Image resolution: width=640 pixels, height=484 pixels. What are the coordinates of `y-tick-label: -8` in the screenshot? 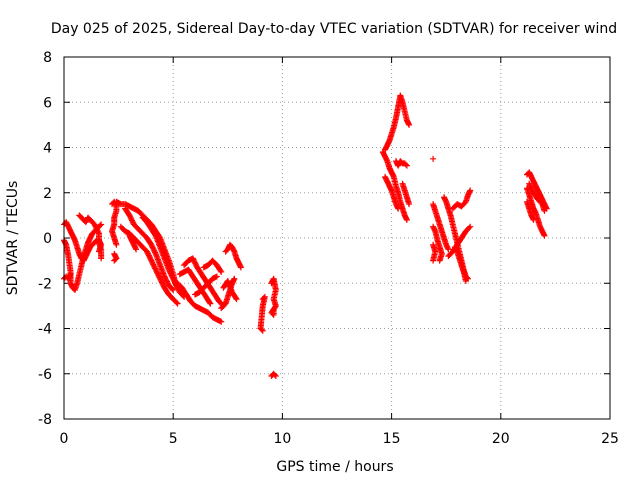 It's located at (45, 420).